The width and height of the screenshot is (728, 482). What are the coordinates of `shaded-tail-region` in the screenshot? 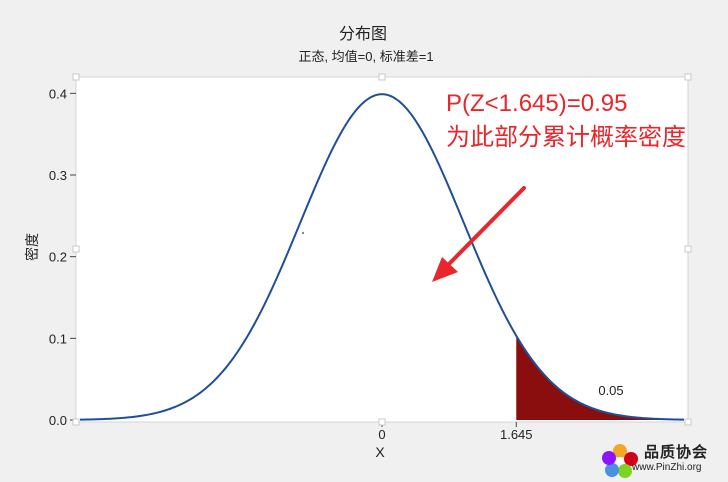 It's located at (600, 377).